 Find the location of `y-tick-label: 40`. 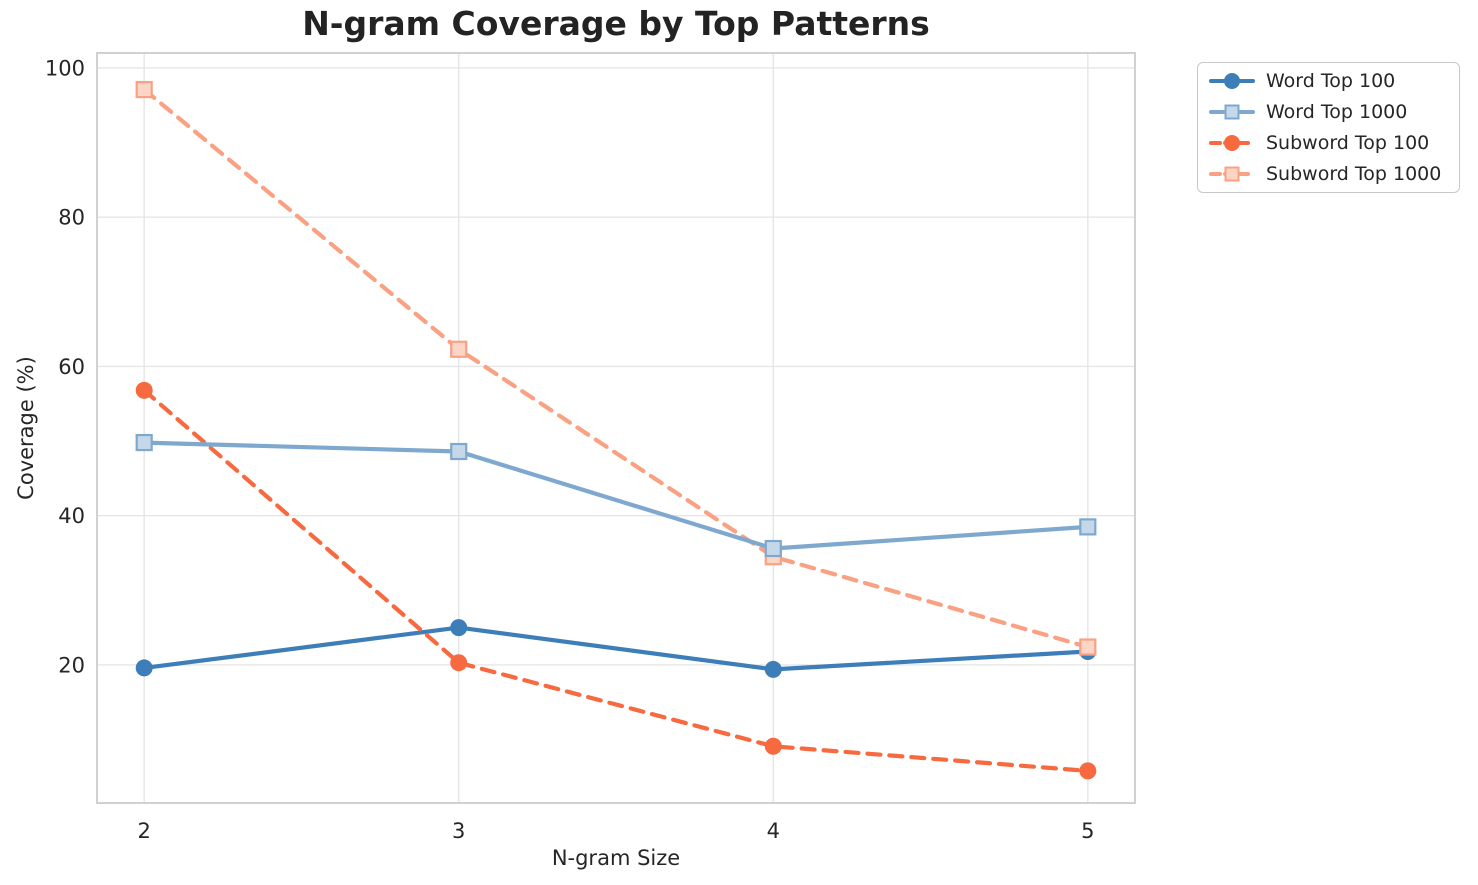

y-tick-label: 40 is located at coordinates (71, 516).